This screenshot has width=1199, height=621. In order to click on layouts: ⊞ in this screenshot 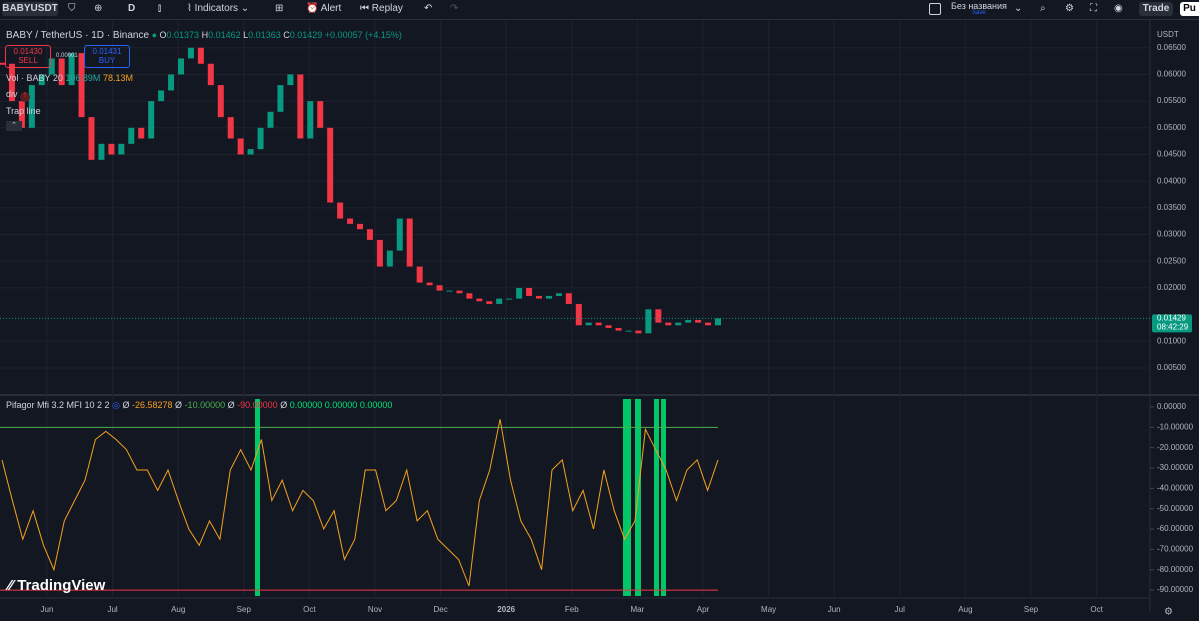, I will do `click(279, 8)`.